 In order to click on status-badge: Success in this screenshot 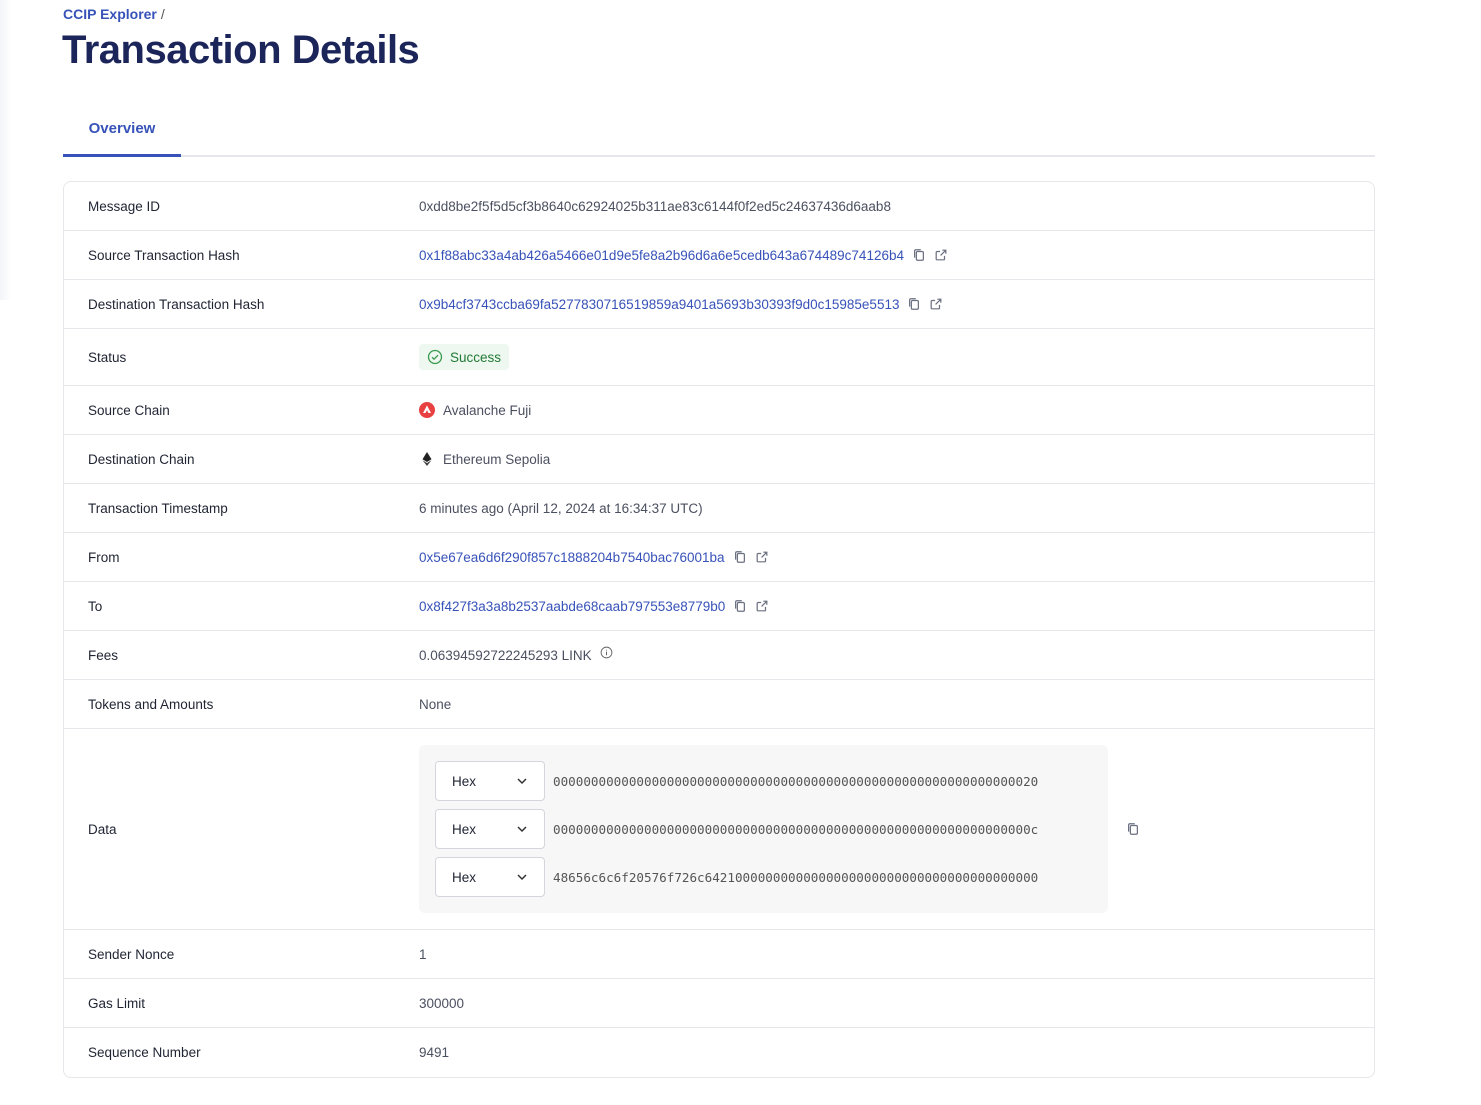, I will do `click(464, 357)`.